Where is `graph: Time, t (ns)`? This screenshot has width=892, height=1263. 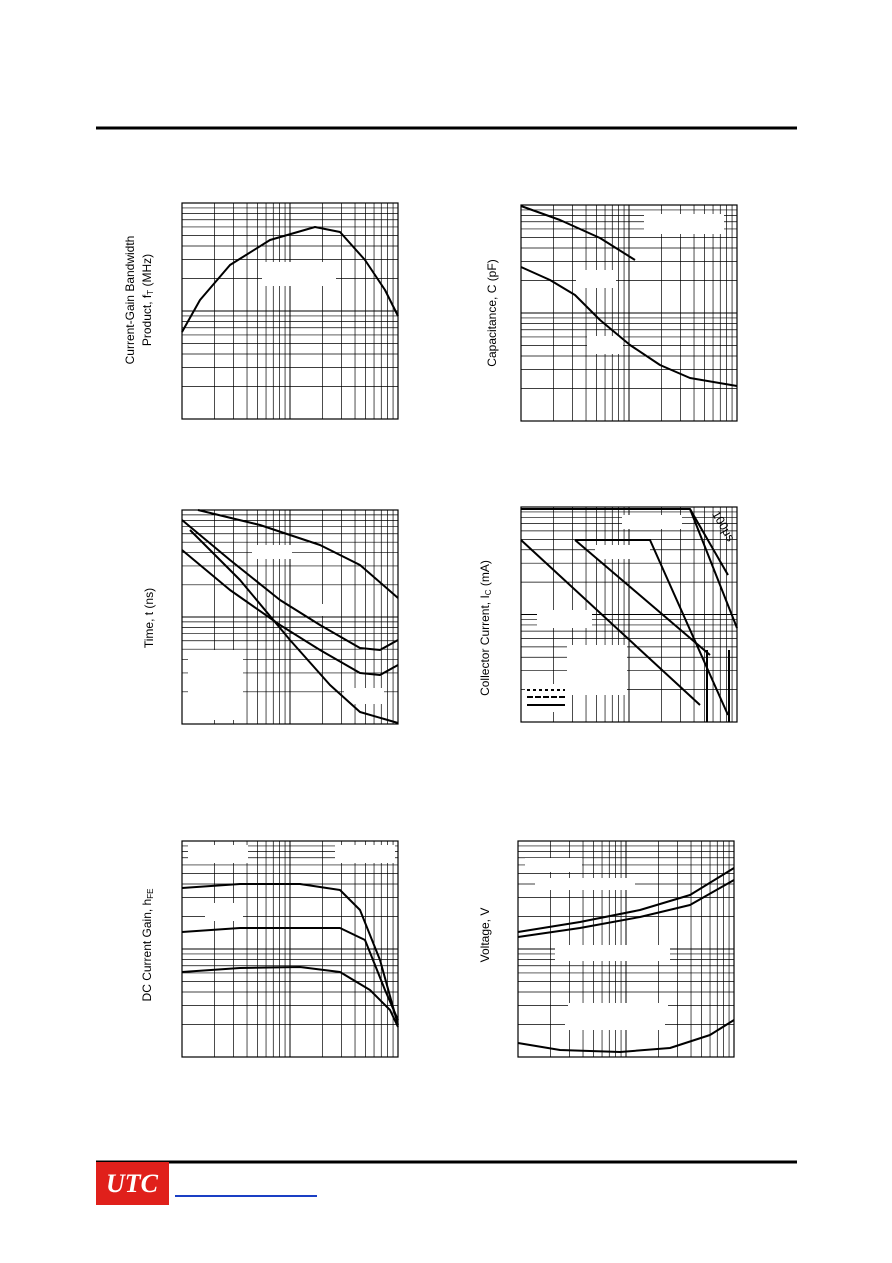
graph: Time, t (ns) is located at coordinates (270, 617).